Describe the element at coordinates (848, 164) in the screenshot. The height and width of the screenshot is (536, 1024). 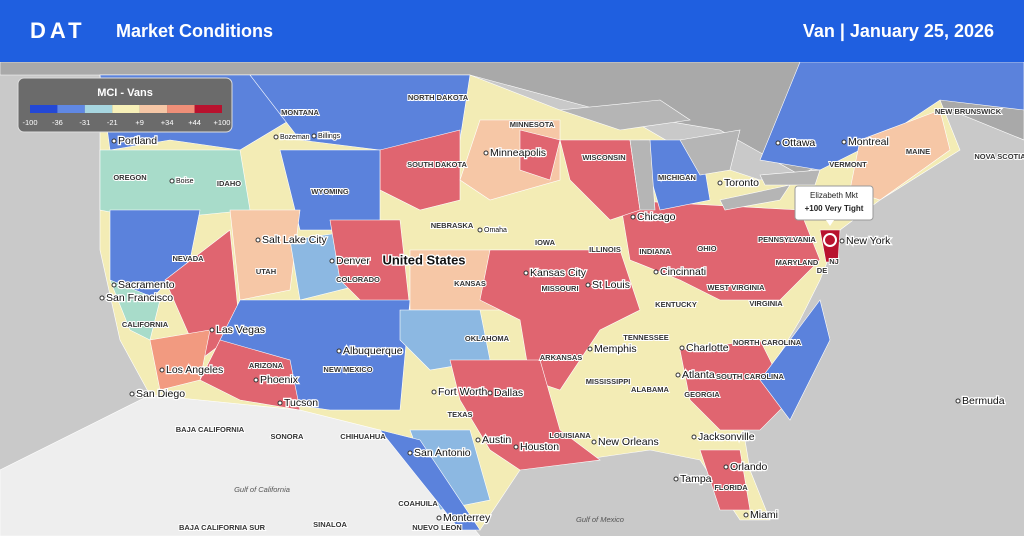
I see `region-label: VERMONT` at that location.